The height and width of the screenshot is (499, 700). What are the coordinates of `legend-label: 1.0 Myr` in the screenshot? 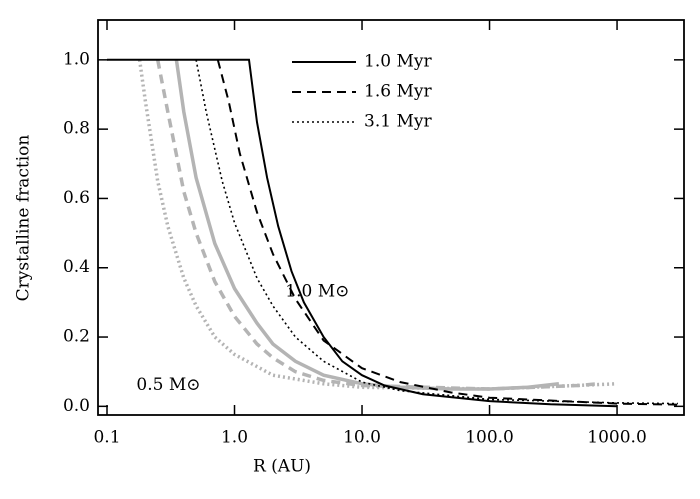 It's located at (398, 62).